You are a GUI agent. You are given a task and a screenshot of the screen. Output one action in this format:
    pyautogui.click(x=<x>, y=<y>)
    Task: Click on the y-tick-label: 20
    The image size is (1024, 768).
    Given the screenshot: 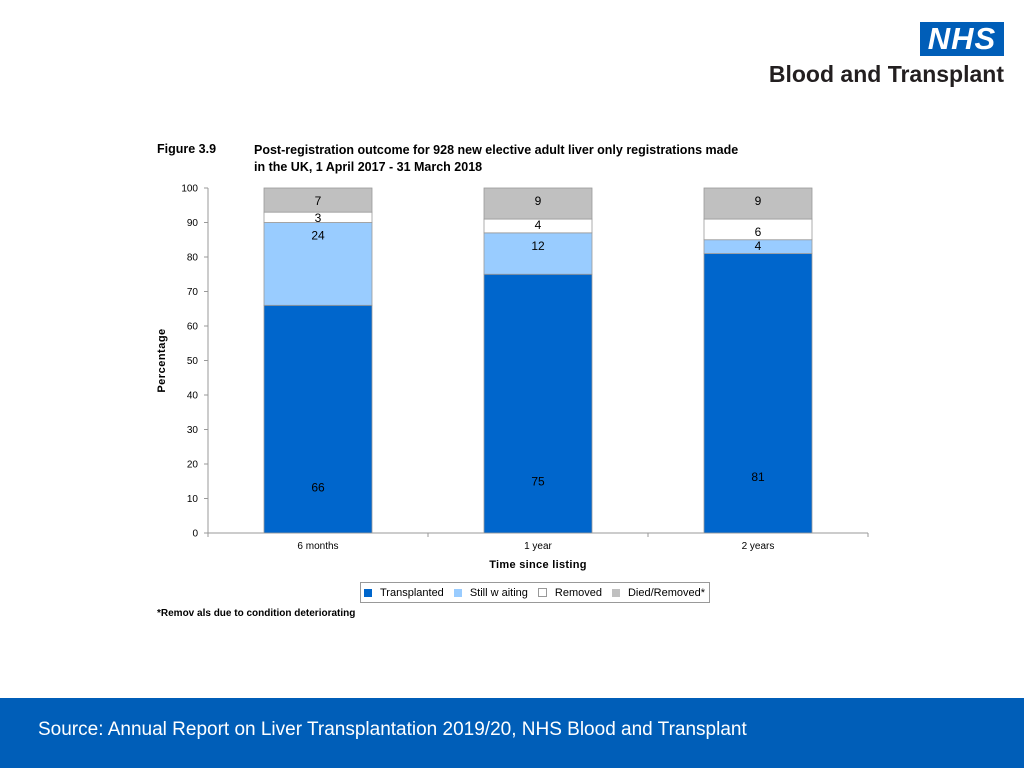 What is the action you would take?
    pyautogui.click(x=193, y=465)
    